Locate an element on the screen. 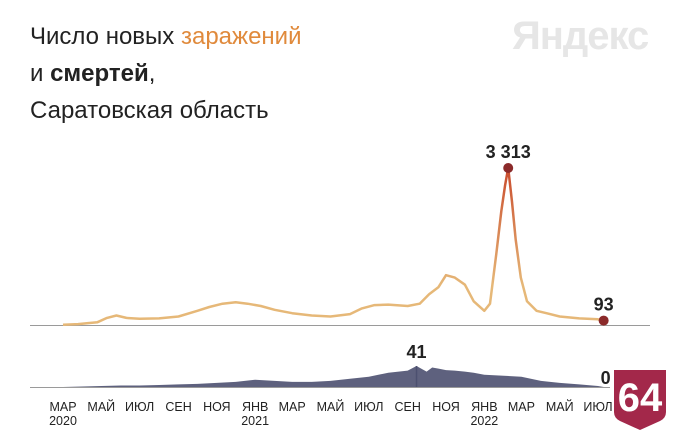 The image size is (679, 440). x-tick-year: 2022 is located at coordinates (484, 421).